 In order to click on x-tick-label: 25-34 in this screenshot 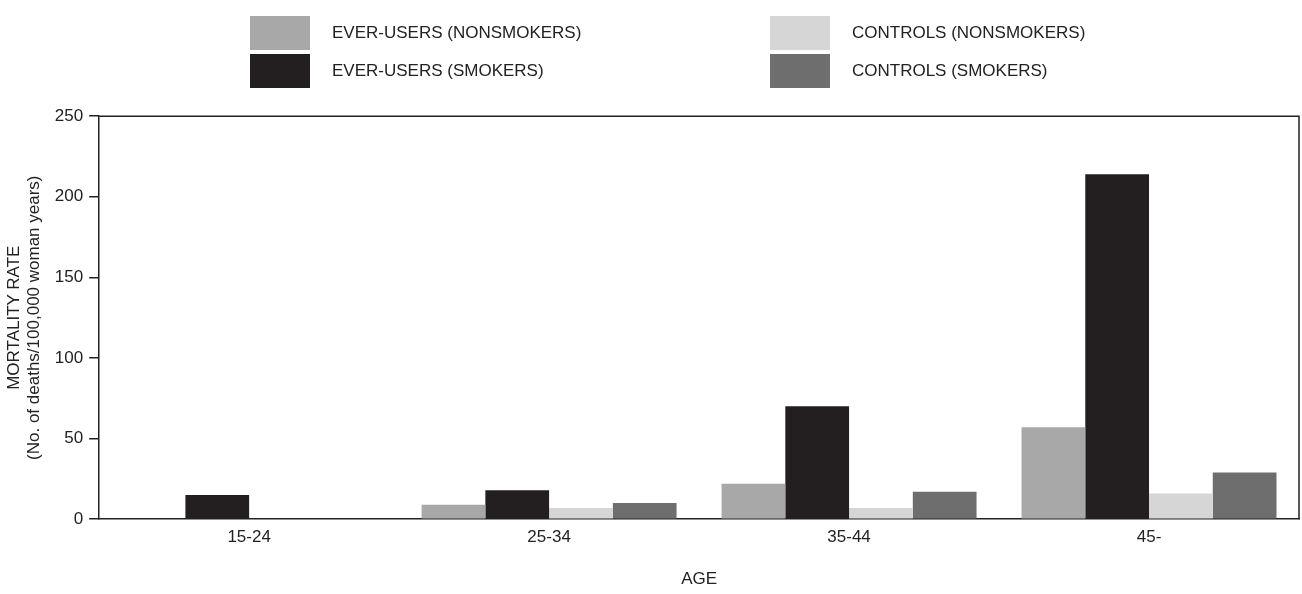, I will do `click(549, 537)`.